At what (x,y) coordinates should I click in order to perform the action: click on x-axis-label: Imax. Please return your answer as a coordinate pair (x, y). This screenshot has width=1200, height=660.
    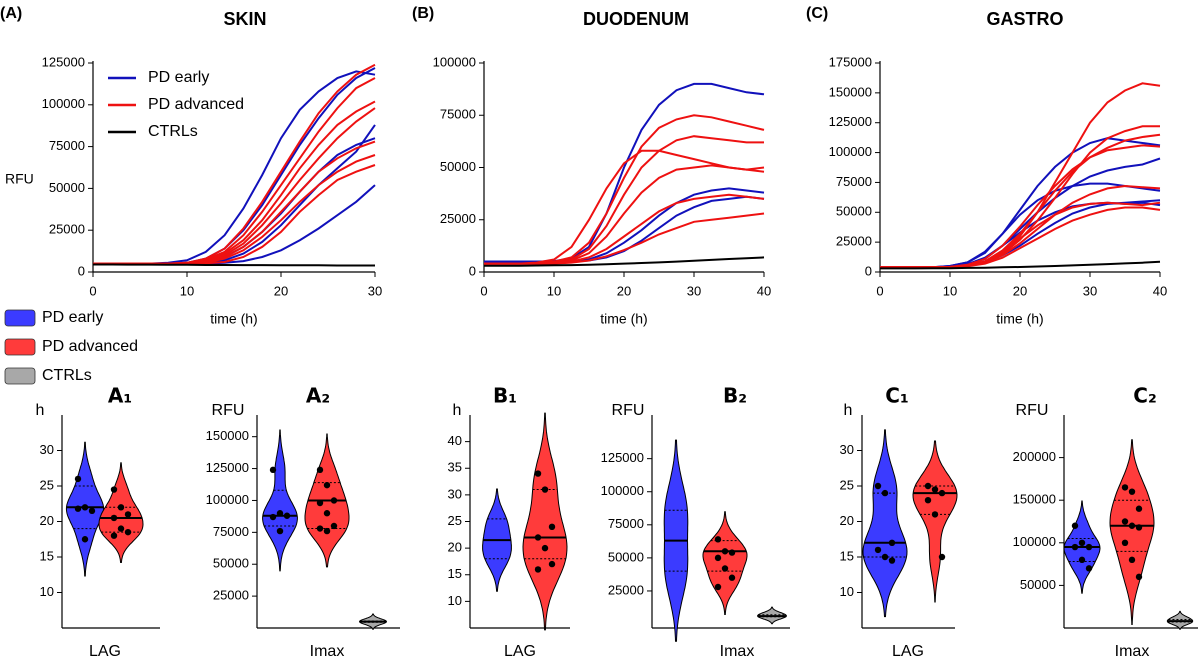
    Looking at the image, I should click on (327, 651).